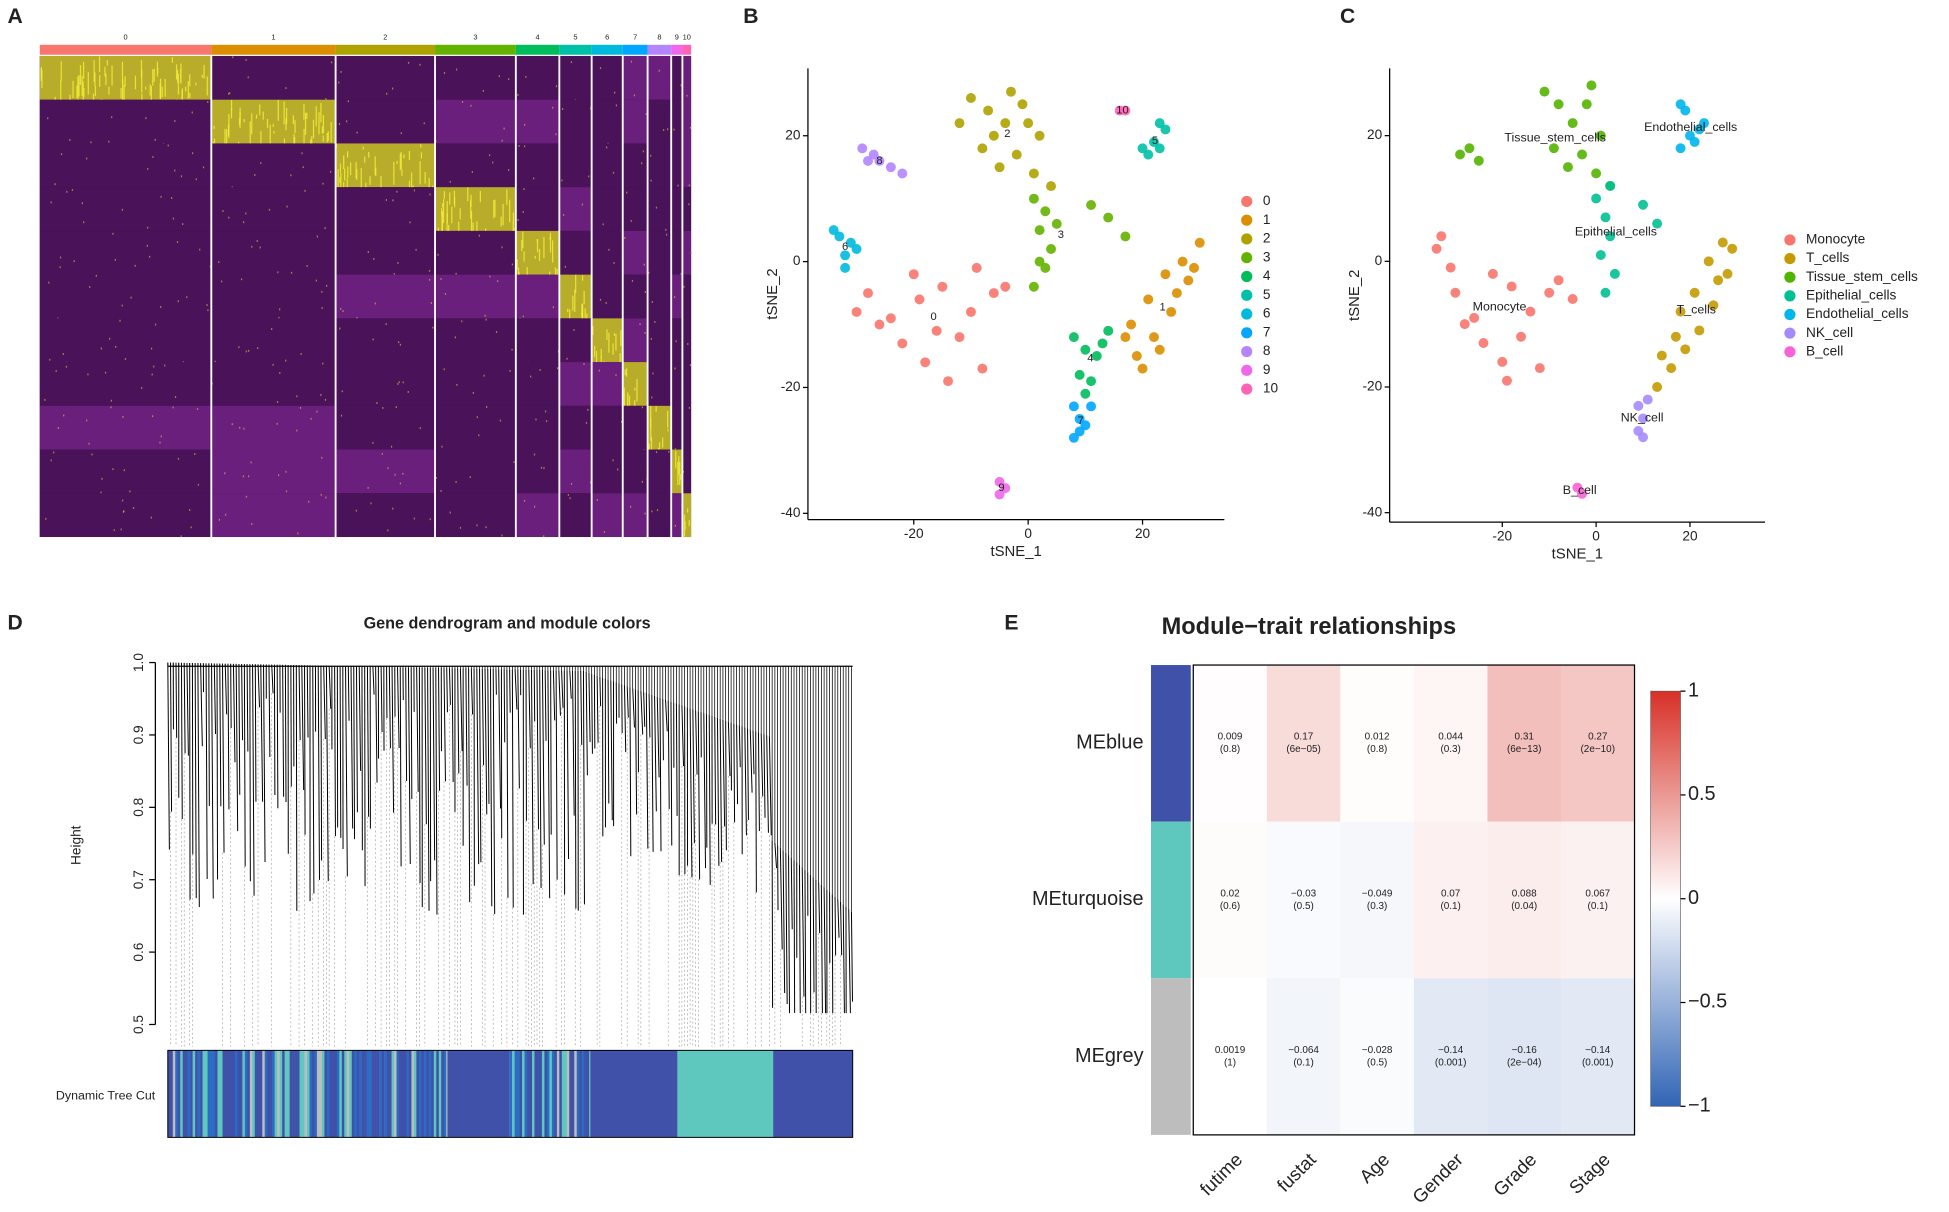 Image resolution: width=1949 pixels, height=1212 pixels. Describe the element at coordinates (750, 16) in the screenshot. I see `panel-letter: B` at that location.